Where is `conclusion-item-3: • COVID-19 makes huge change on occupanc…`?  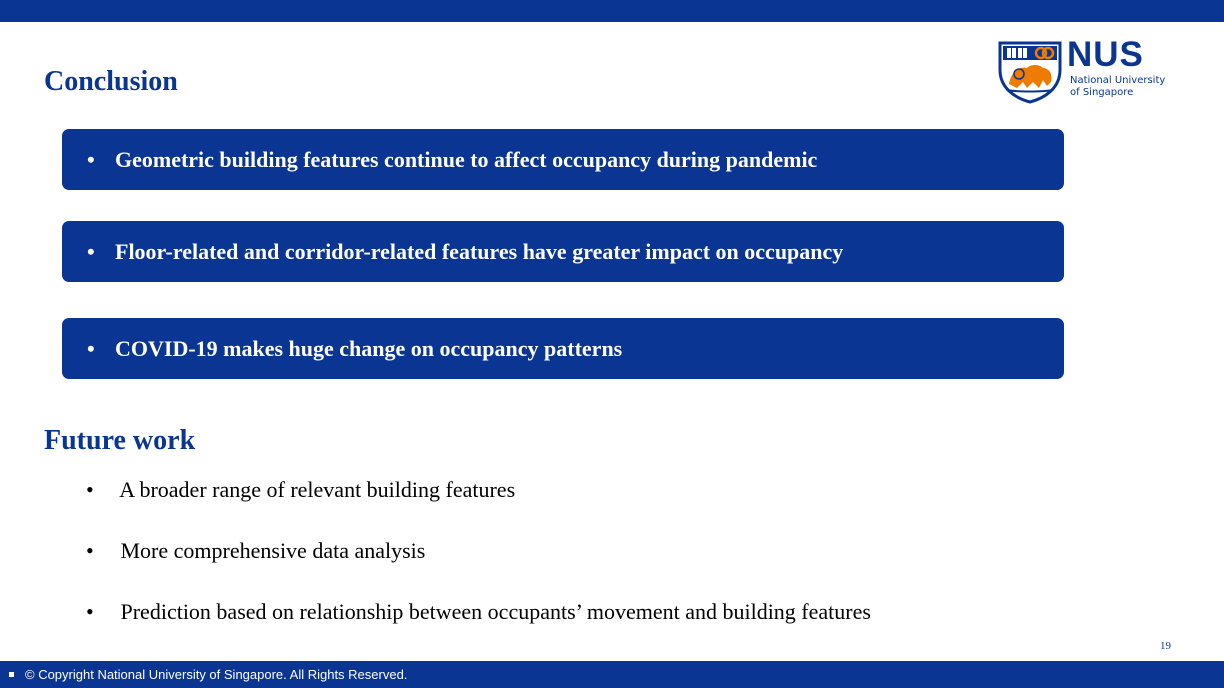 conclusion-item-3: • COVID-19 makes huge change on occupanc… is located at coordinates (563, 348).